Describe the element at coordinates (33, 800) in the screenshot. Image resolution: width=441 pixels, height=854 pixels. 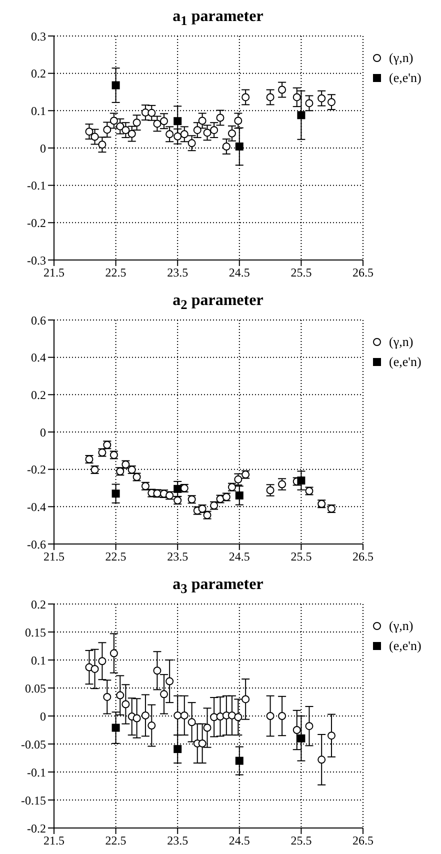
I see `y-tick-label: -0.15` at that location.